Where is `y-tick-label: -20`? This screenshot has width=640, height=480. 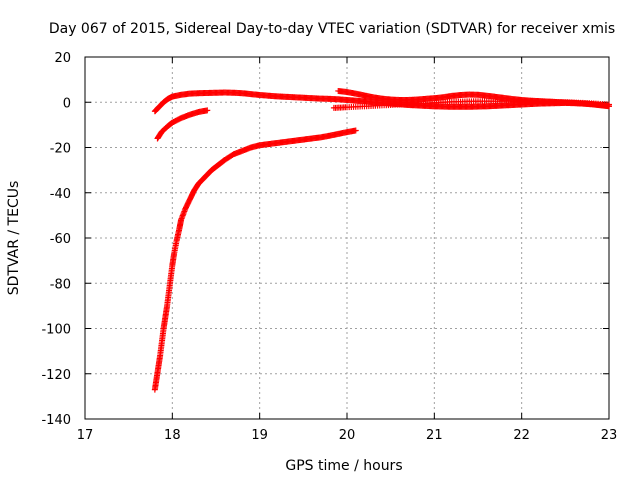 y-tick-label: -20 is located at coordinates (60, 149).